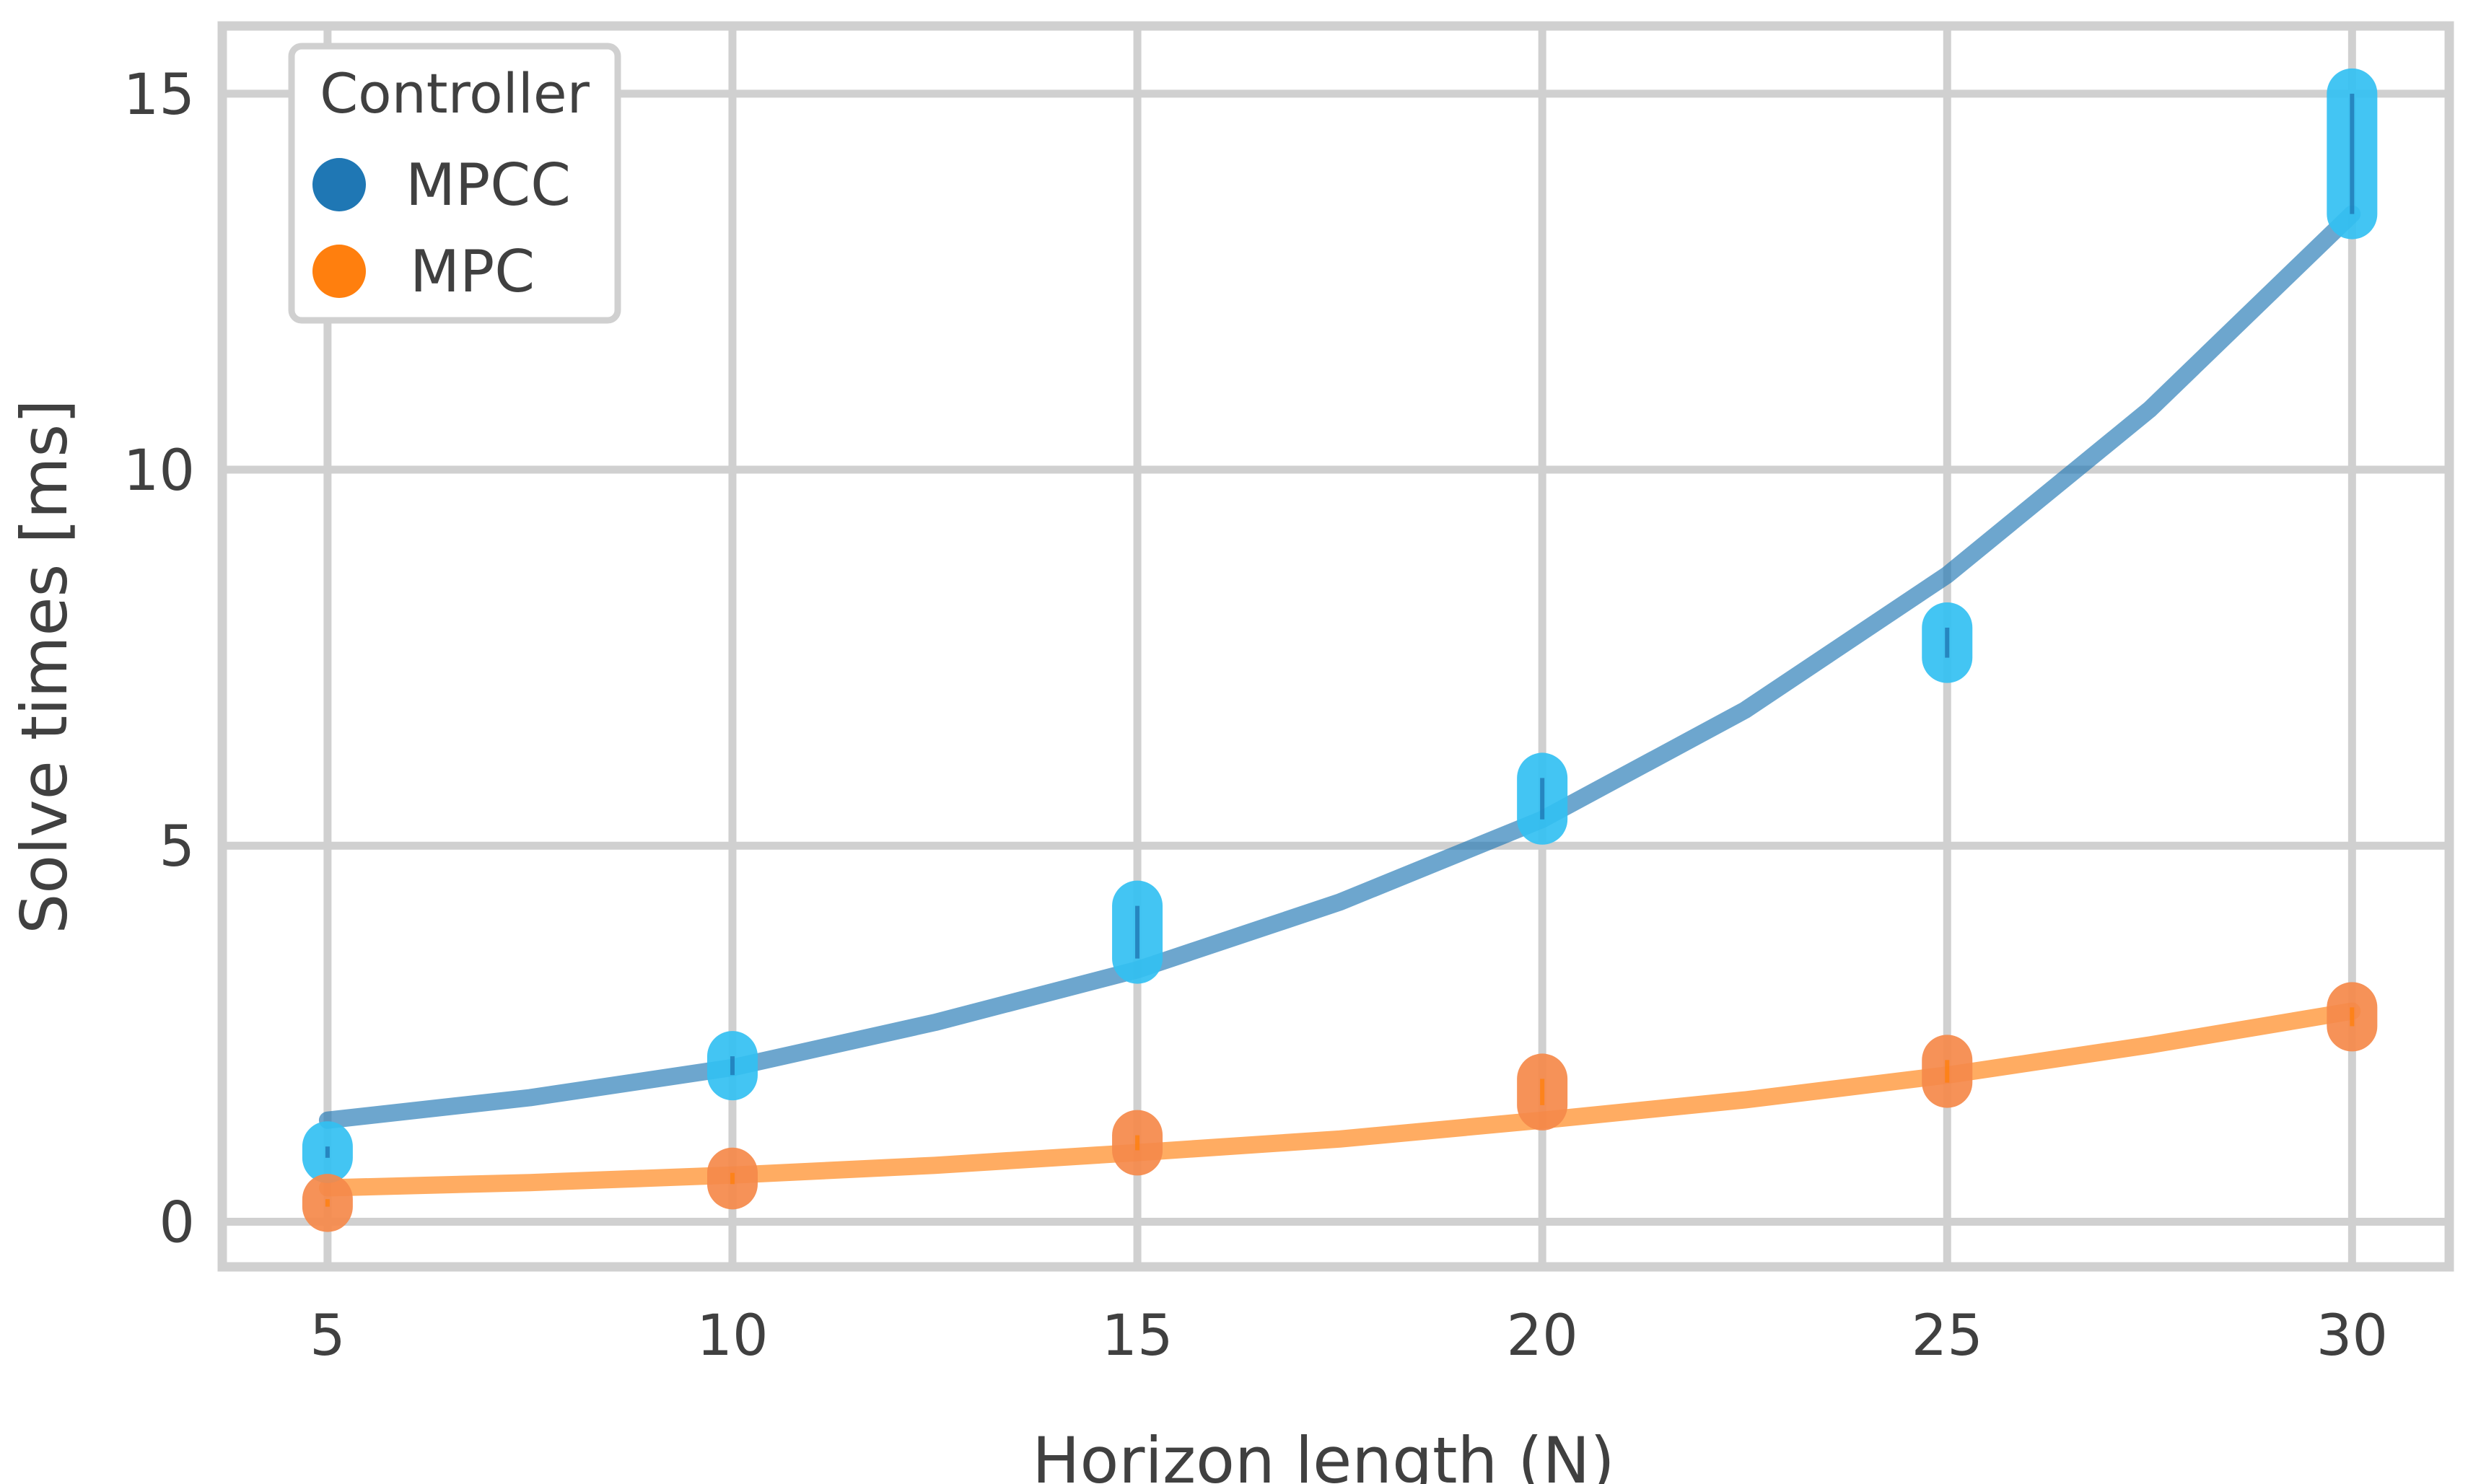 The image size is (2468, 1484). I want to click on y-tick-label: 15, so click(159, 96).